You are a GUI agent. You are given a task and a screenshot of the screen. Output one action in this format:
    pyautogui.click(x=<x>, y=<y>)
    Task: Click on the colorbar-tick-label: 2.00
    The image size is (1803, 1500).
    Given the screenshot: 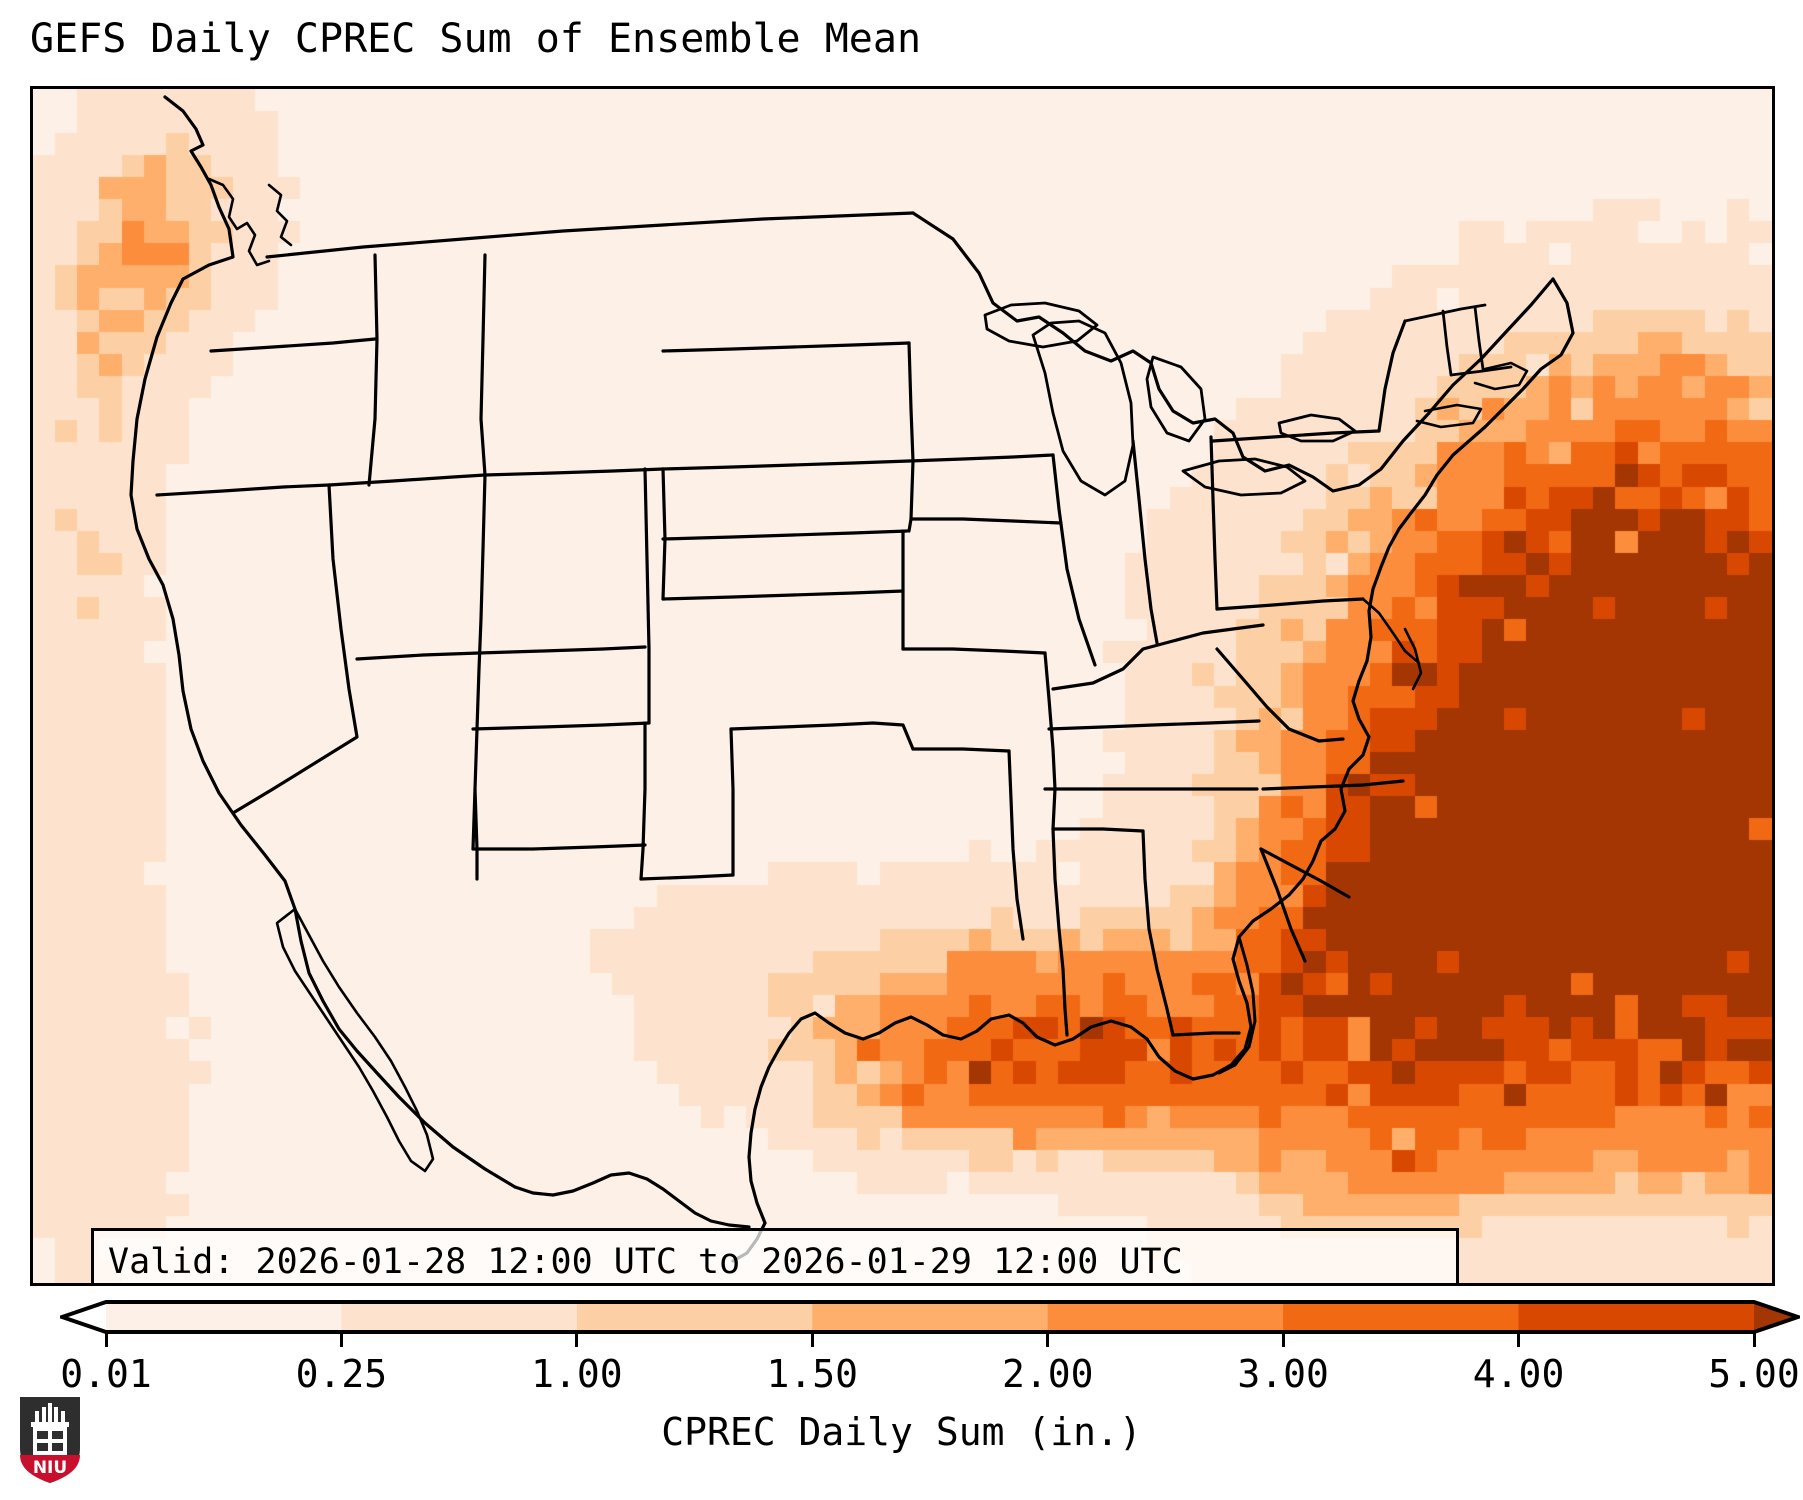 What is the action you would take?
    pyautogui.click(x=1047, y=1374)
    